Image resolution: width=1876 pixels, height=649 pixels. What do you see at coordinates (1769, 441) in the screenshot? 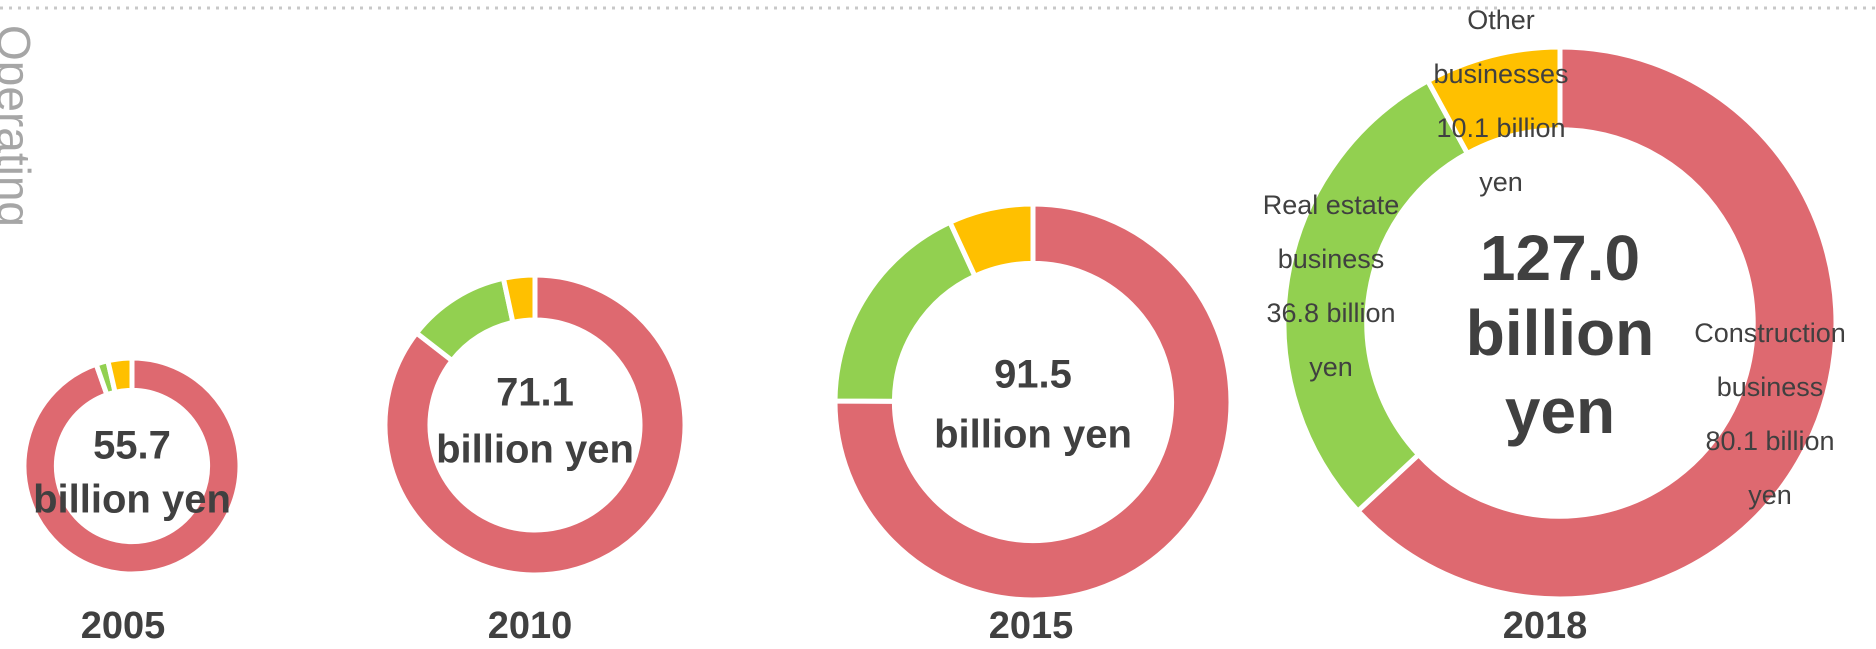
I see `segment-label: 80.1 billion` at bounding box center [1769, 441].